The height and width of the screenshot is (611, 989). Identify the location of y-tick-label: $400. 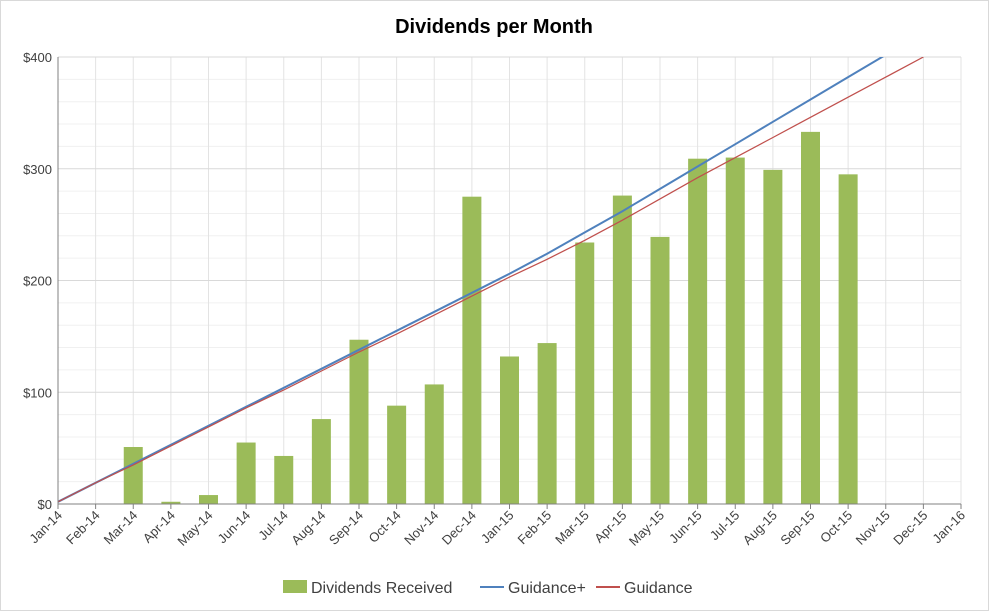
(37, 57).